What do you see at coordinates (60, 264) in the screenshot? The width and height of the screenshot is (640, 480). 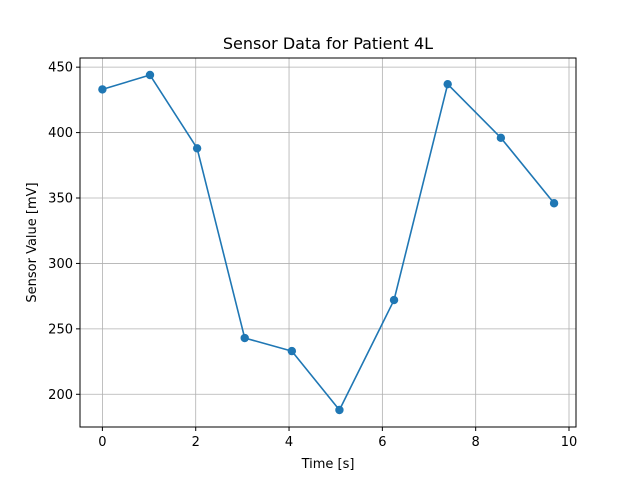 I see `y-tick-label: 300` at bounding box center [60, 264].